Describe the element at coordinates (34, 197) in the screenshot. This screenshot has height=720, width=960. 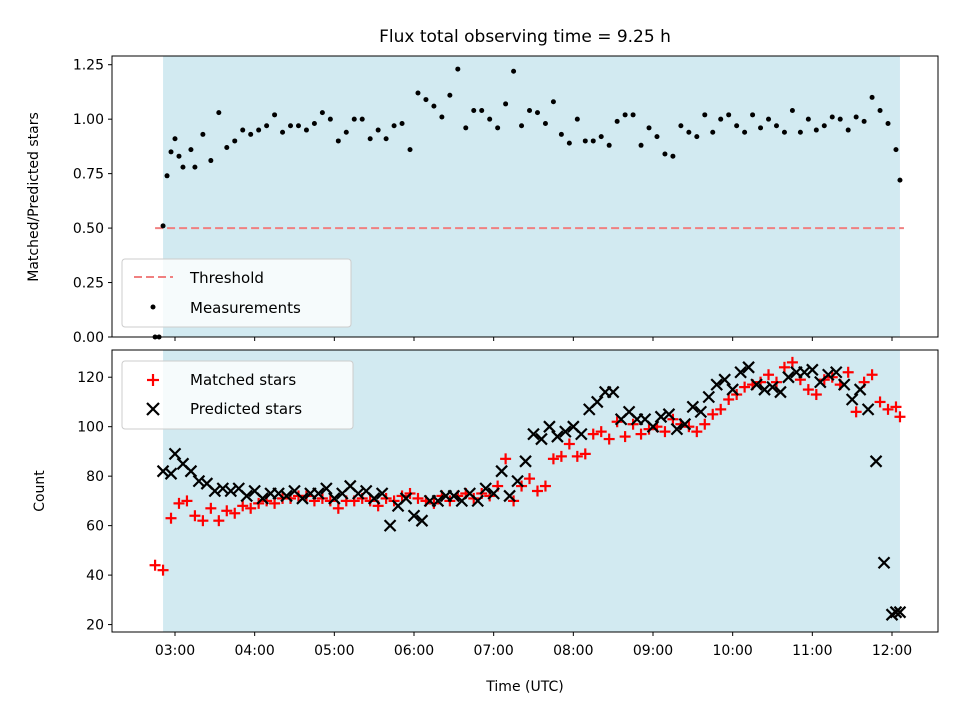
I see `top-y-axis-label: Matched/Predicted stars` at that location.